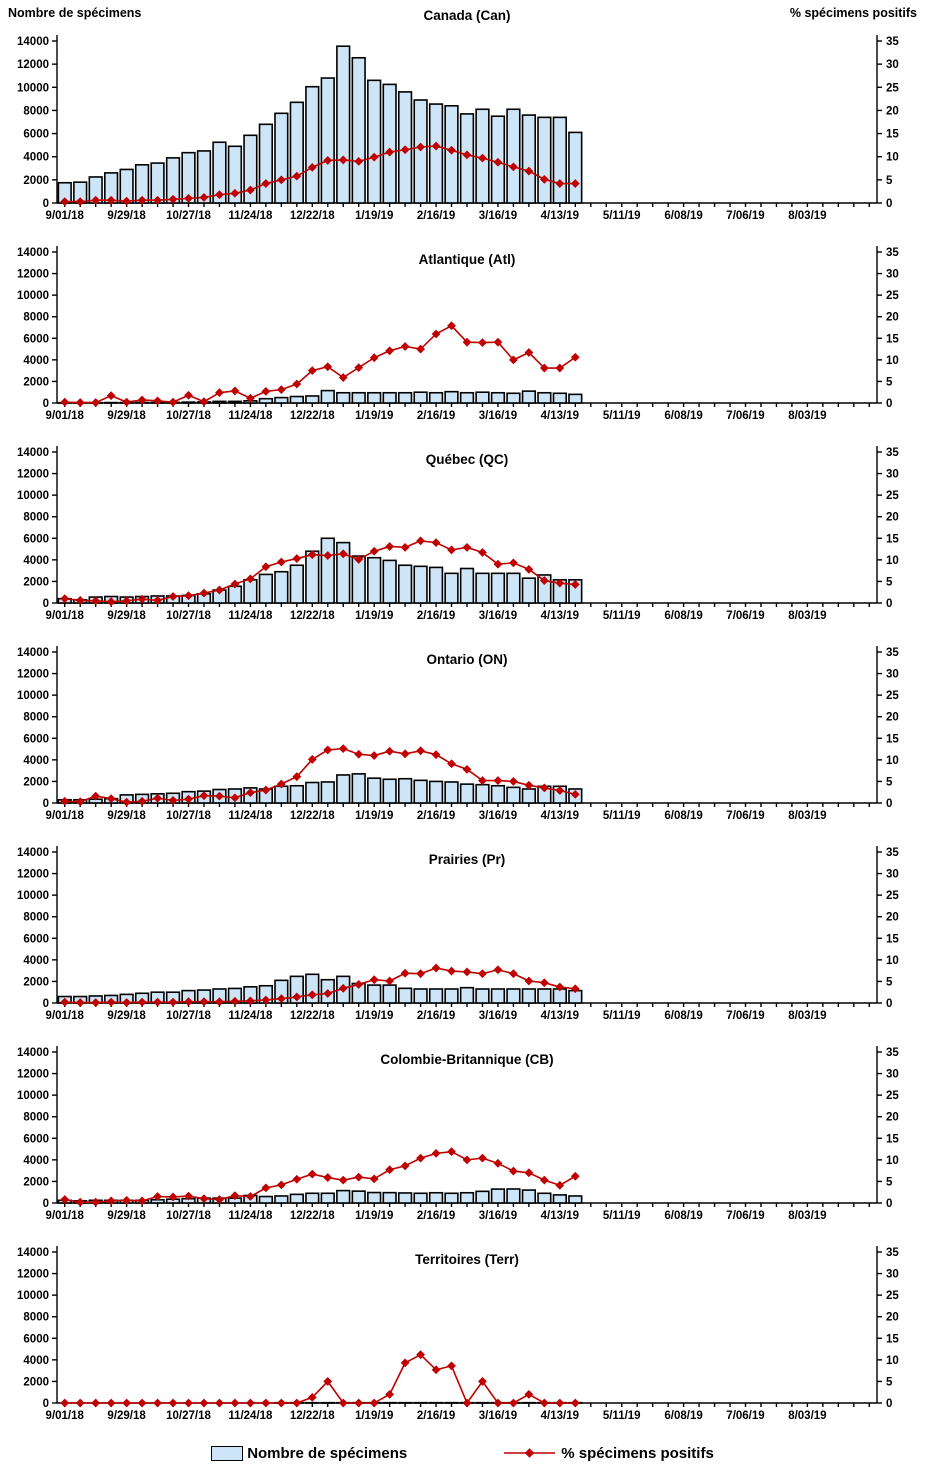  I want to click on svg-text: 5, so click(889, 382).